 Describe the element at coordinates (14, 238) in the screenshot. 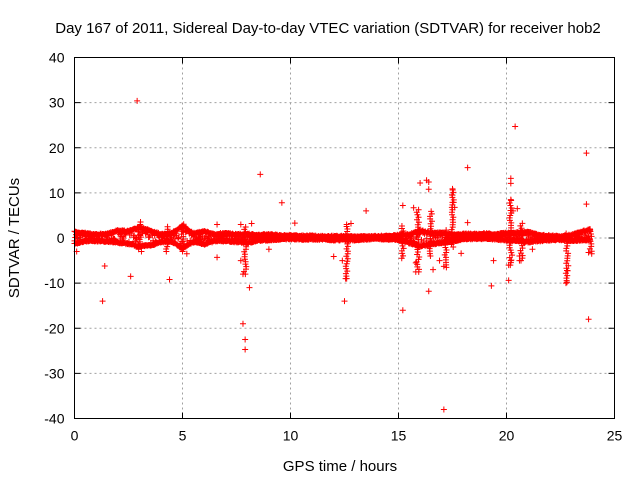

I see `y-axis-label: SDTVAR / TECUs` at that location.